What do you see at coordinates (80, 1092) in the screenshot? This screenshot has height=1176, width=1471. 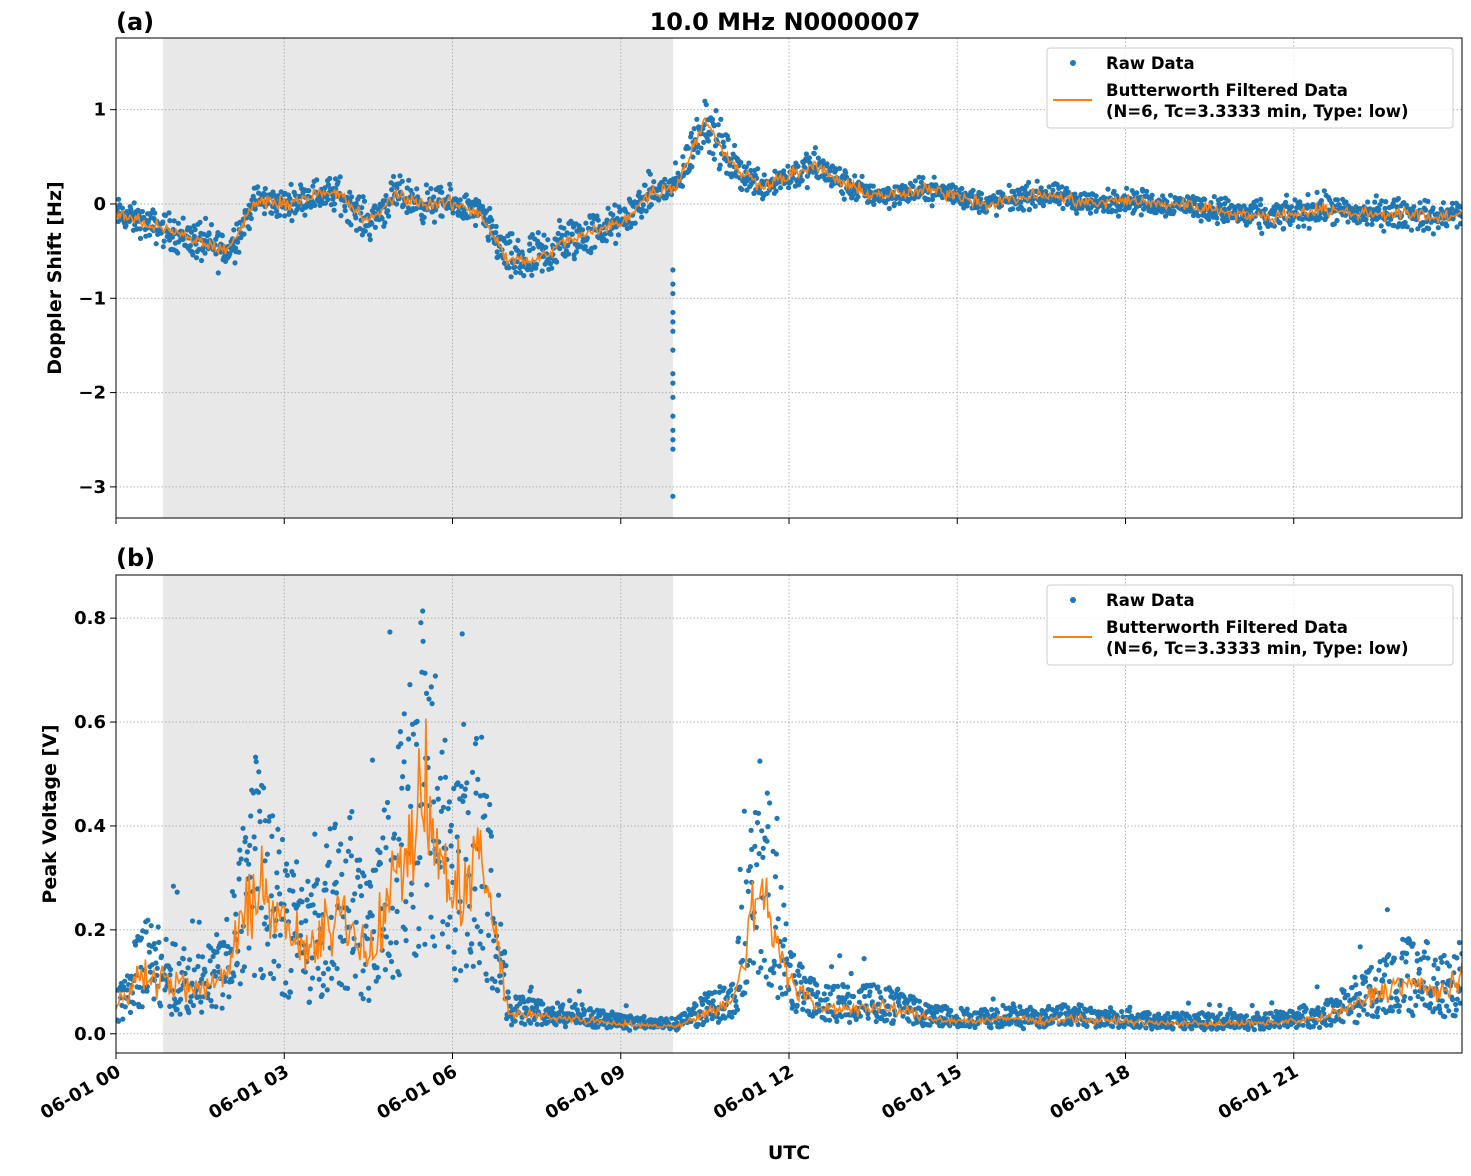 I see `x-tick-label: 06-01 00` at bounding box center [80, 1092].